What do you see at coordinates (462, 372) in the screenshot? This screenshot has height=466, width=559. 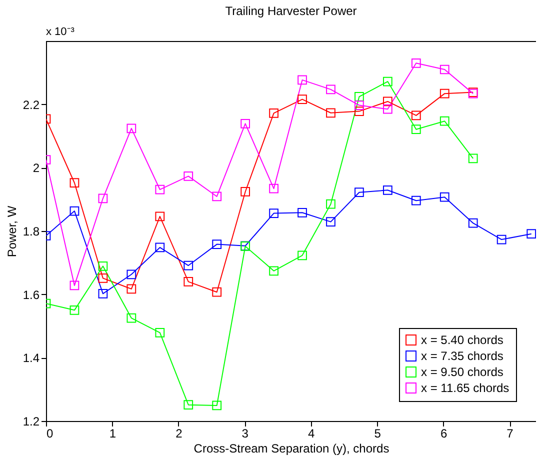 I see `legend-label: x = 9.50 chords` at bounding box center [462, 372].